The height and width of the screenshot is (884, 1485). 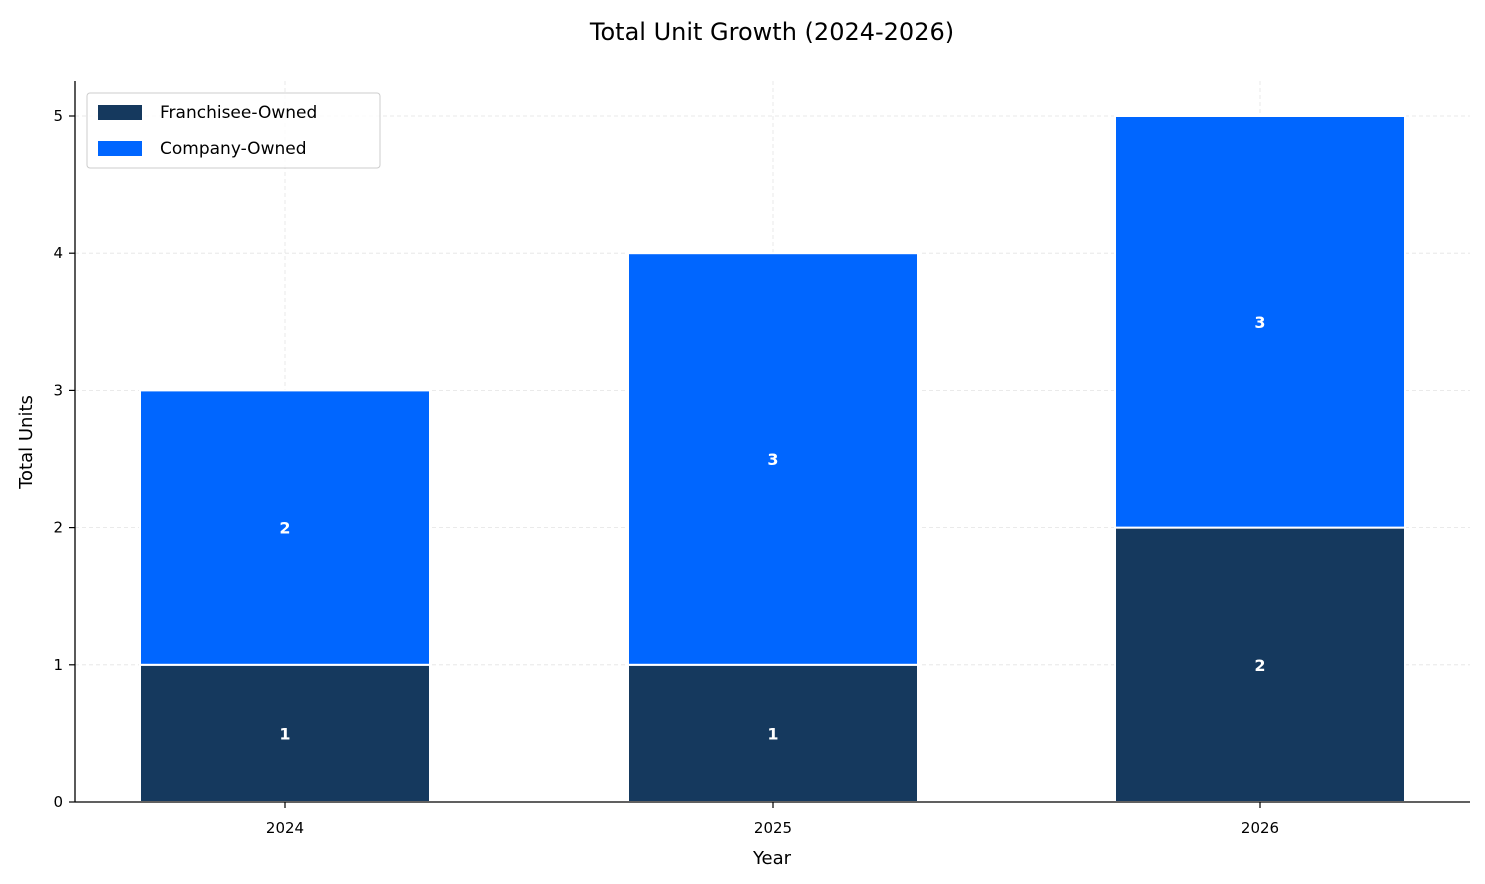 What do you see at coordinates (1260, 828) in the screenshot?
I see `x-tick-label: 2026` at bounding box center [1260, 828].